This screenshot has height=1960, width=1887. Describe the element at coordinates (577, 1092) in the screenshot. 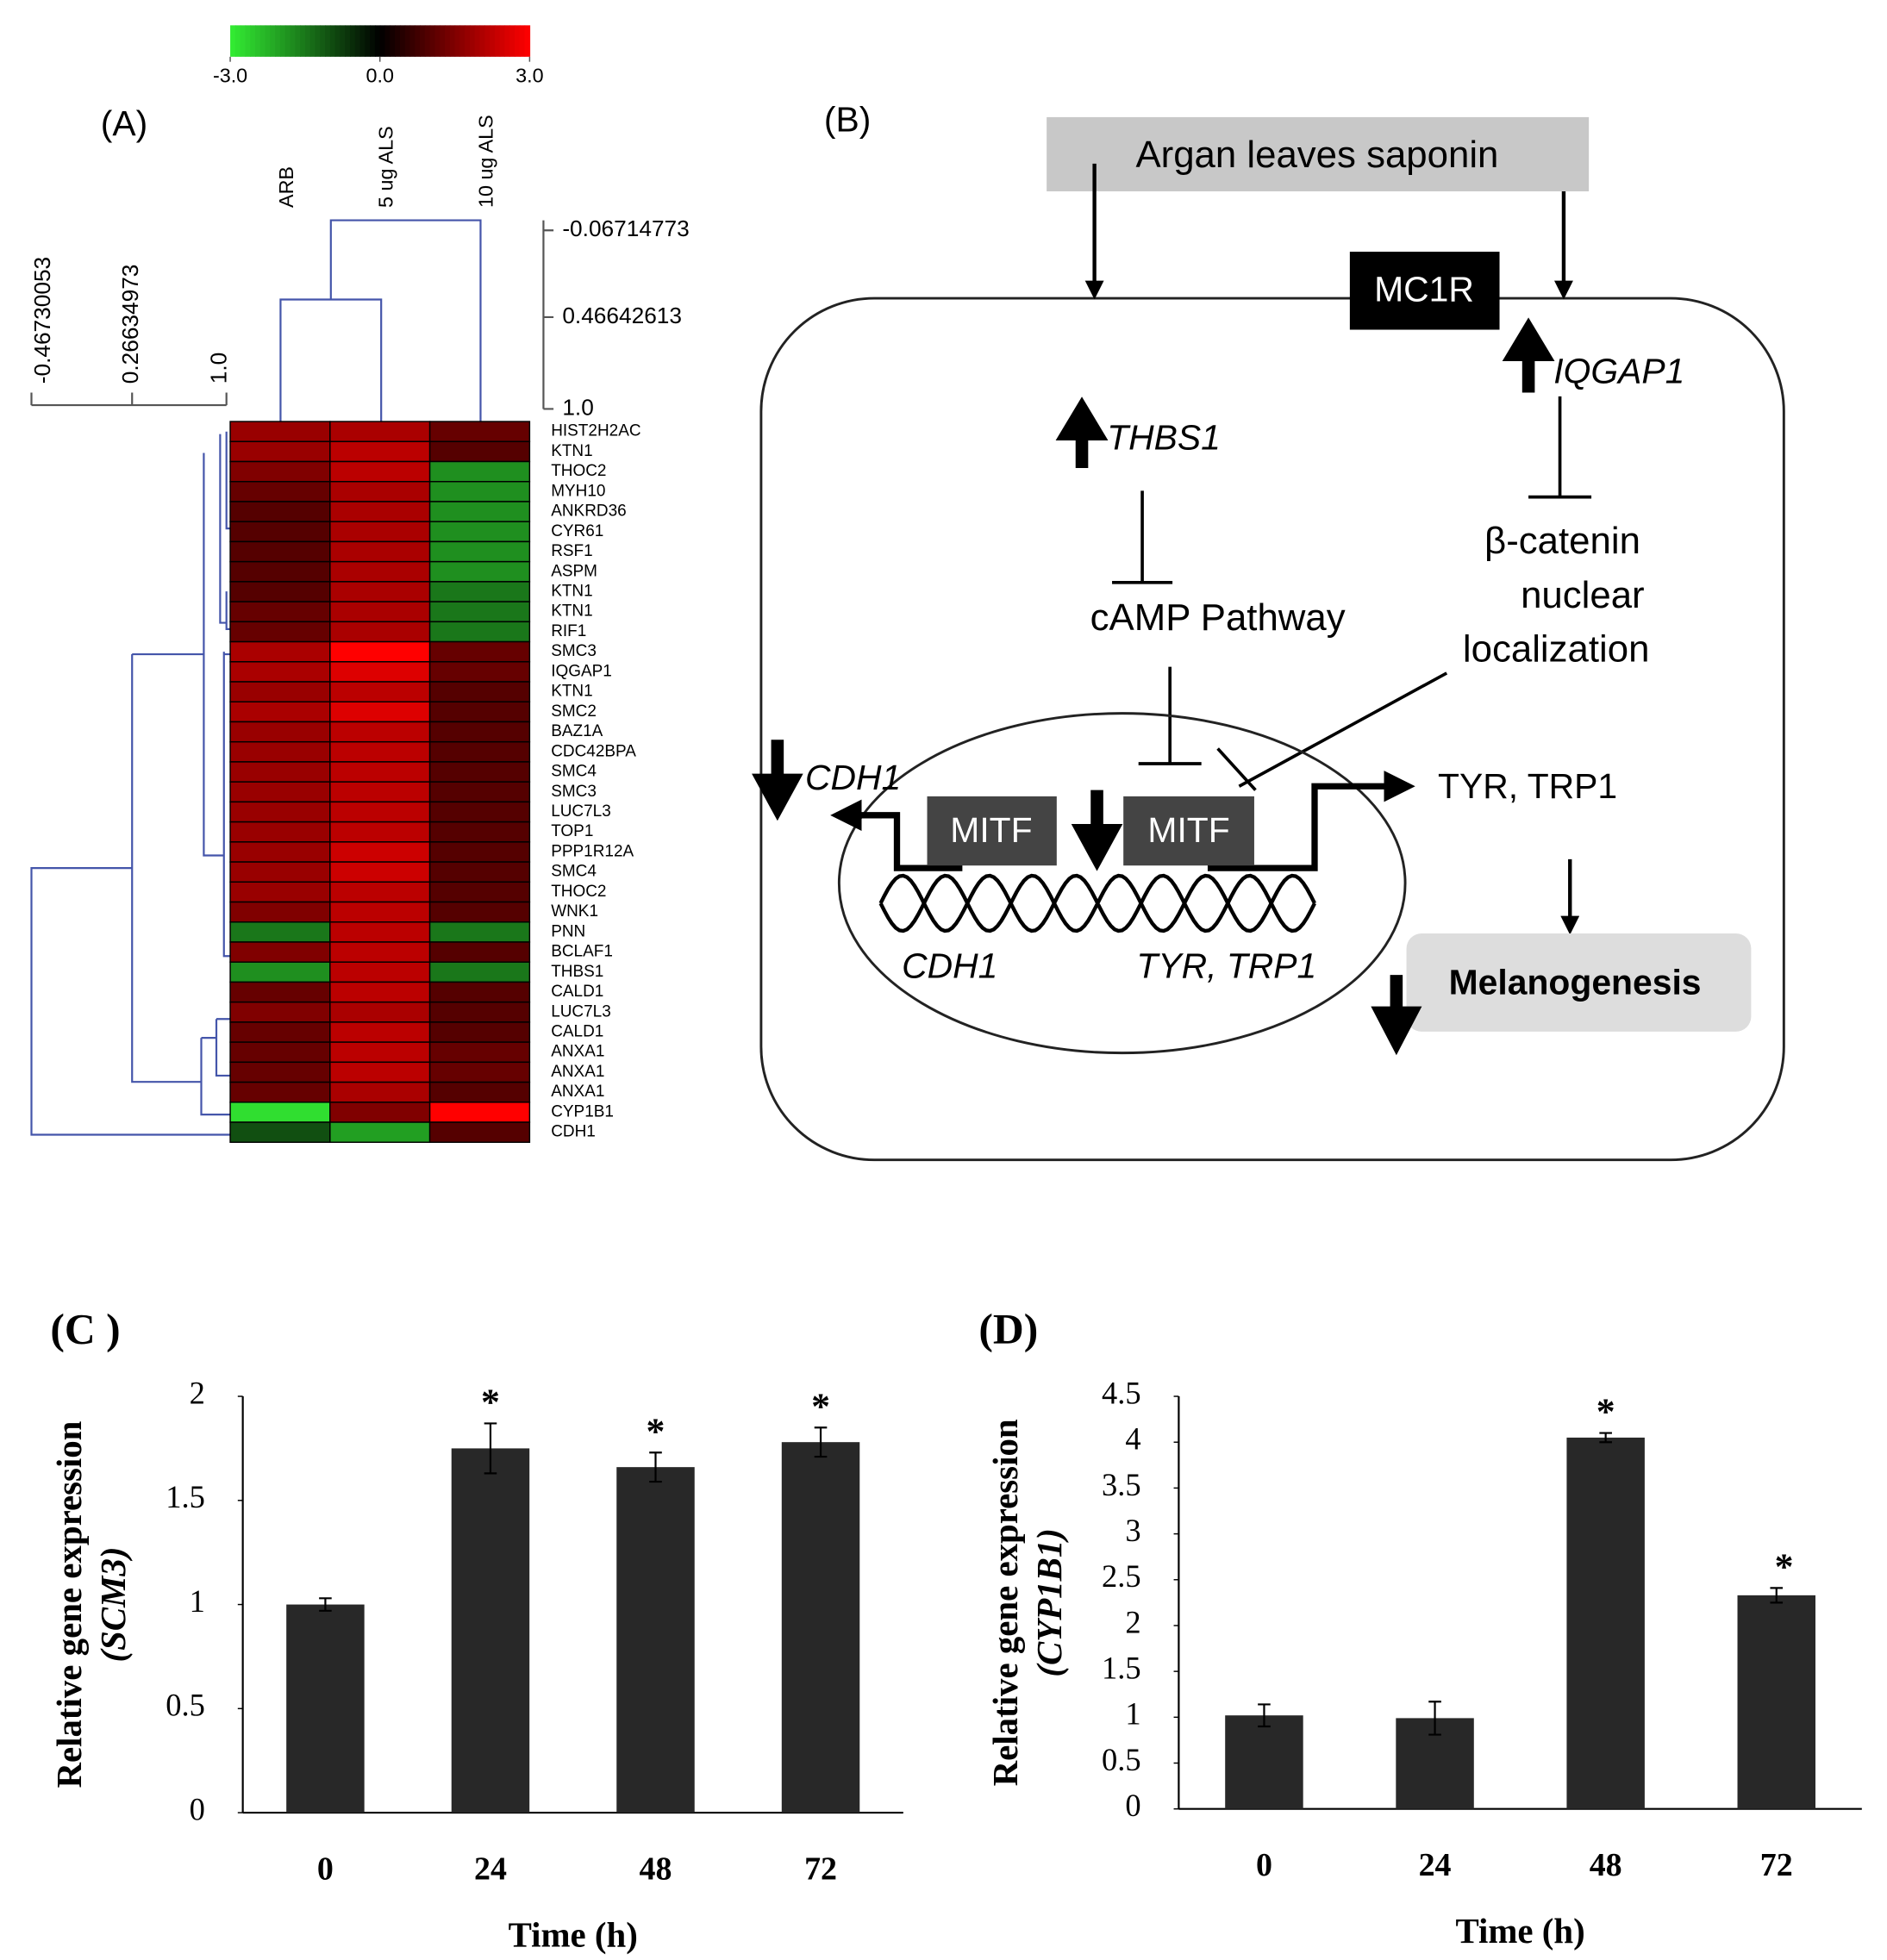

I see `row-label: ANXA1` at that location.